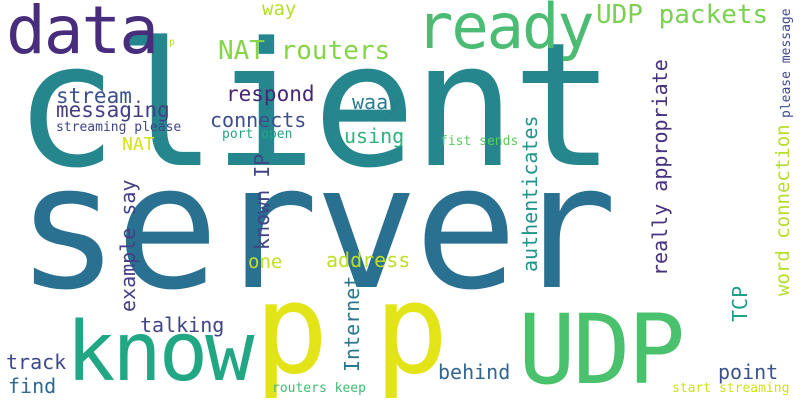 Image resolution: width=800 pixels, height=400 pixels. What do you see at coordinates (530, 193) in the screenshot?
I see `word-authenticates: authenticates` at bounding box center [530, 193].